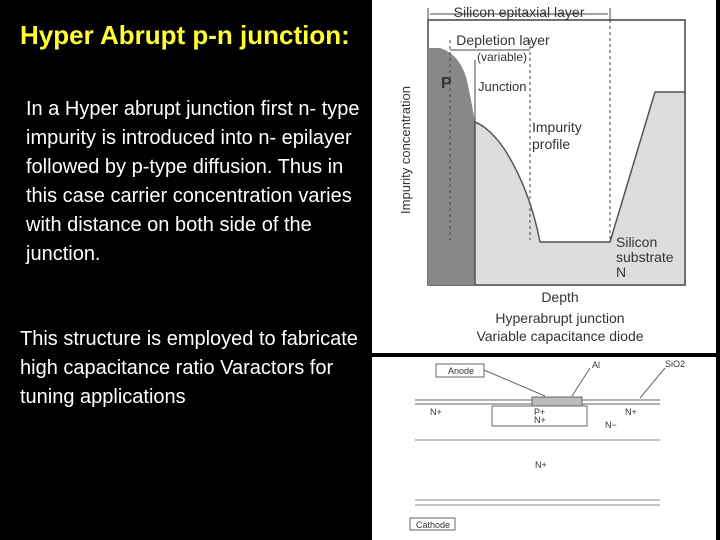  What do you see at coordinates (502, 86) in the screenshot?
I see `label: Junction` at bounding box center [502, 86].